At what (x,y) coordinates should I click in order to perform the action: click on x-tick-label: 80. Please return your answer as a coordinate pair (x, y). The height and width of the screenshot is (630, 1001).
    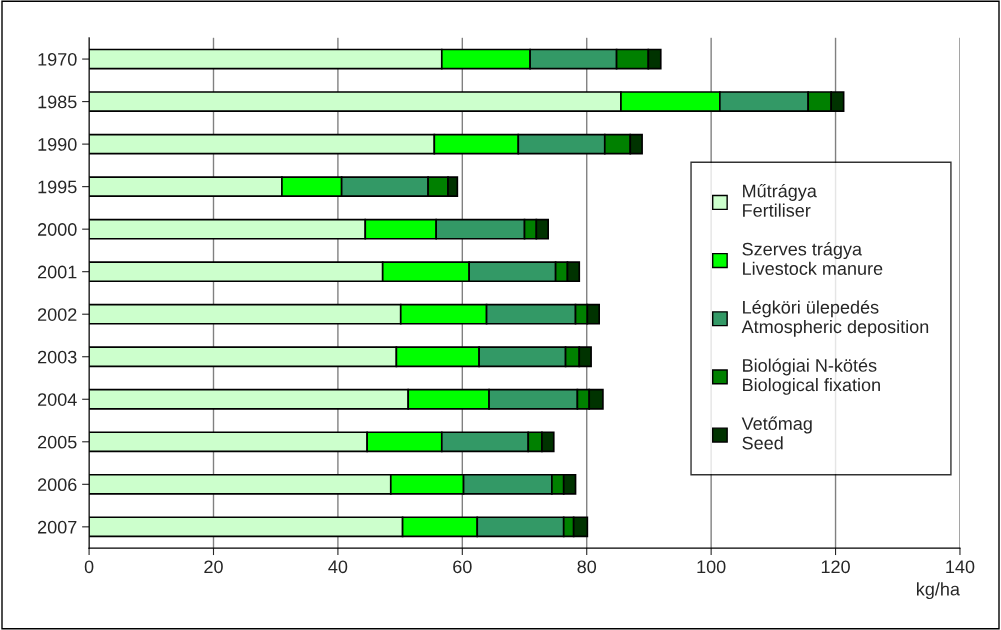
    Looking at the image, I should click on (587, 567).